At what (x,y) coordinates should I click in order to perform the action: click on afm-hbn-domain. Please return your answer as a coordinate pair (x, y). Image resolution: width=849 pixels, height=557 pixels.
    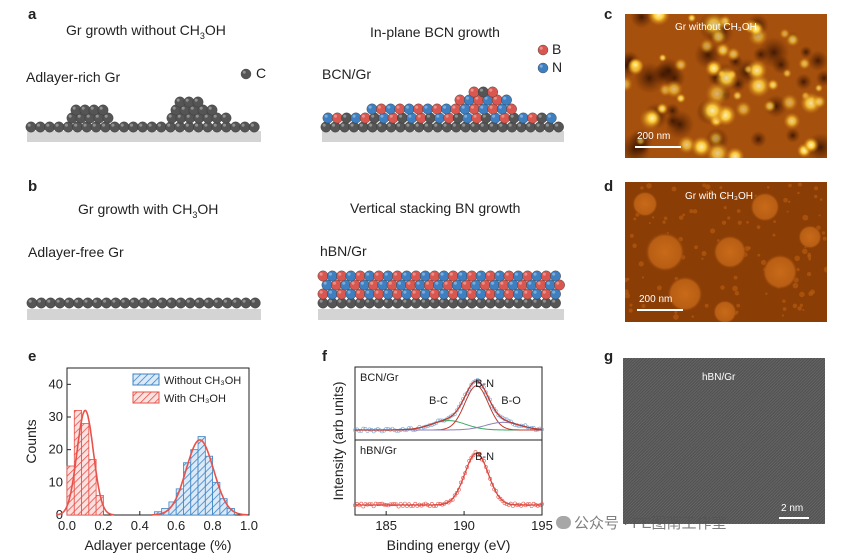
    Looking at the image, I should click on (685, 294).